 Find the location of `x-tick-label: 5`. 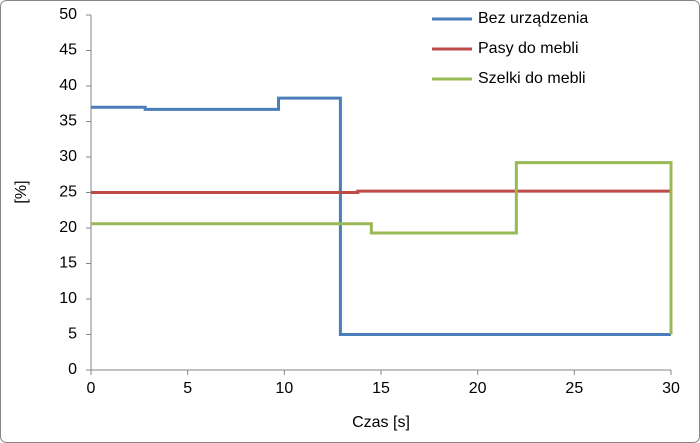

x-tick-label: 5 is located at coordinates (187, 388).